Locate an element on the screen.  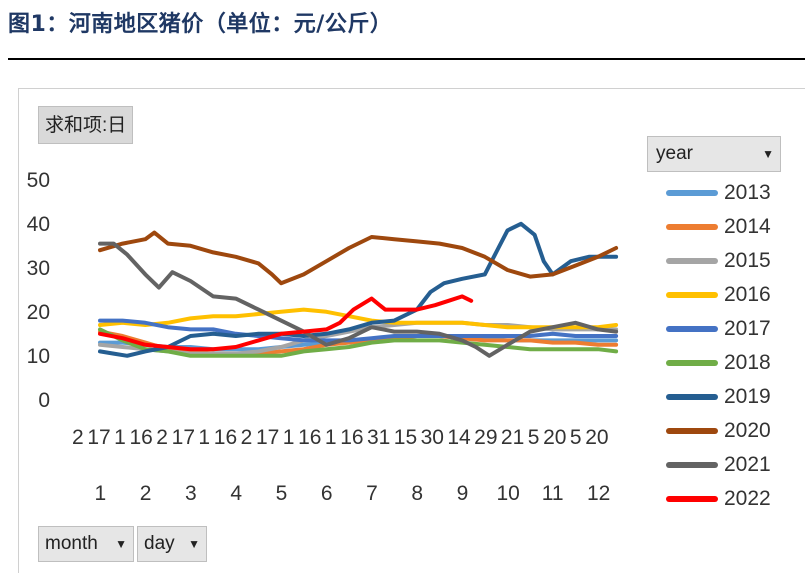
series-line-2021 is located at coordinates (358, 299).